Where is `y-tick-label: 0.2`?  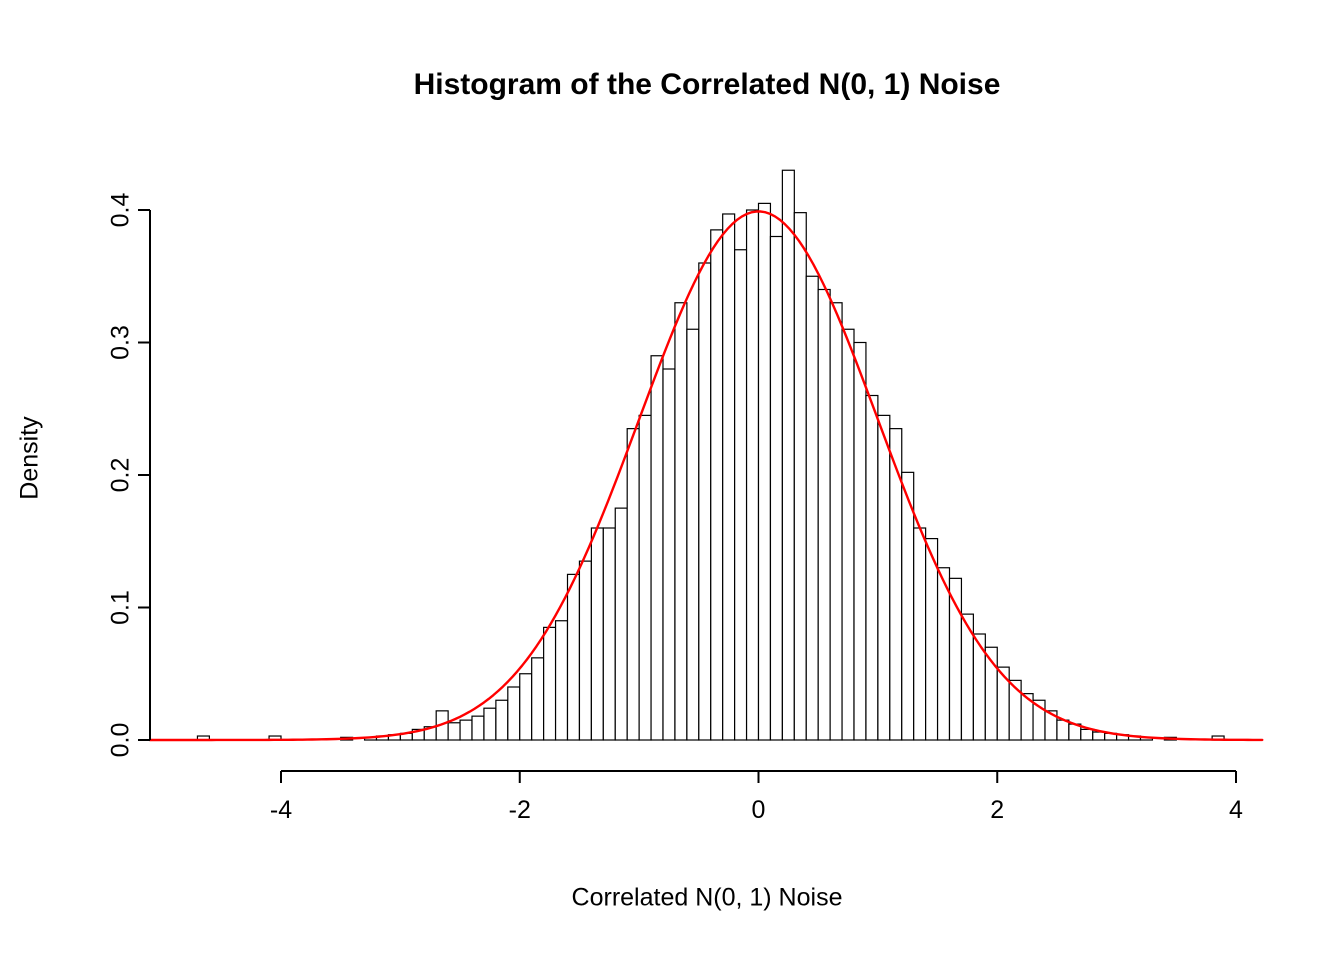 y-tick-label: 0.2 is located at coordinates (121, 475).